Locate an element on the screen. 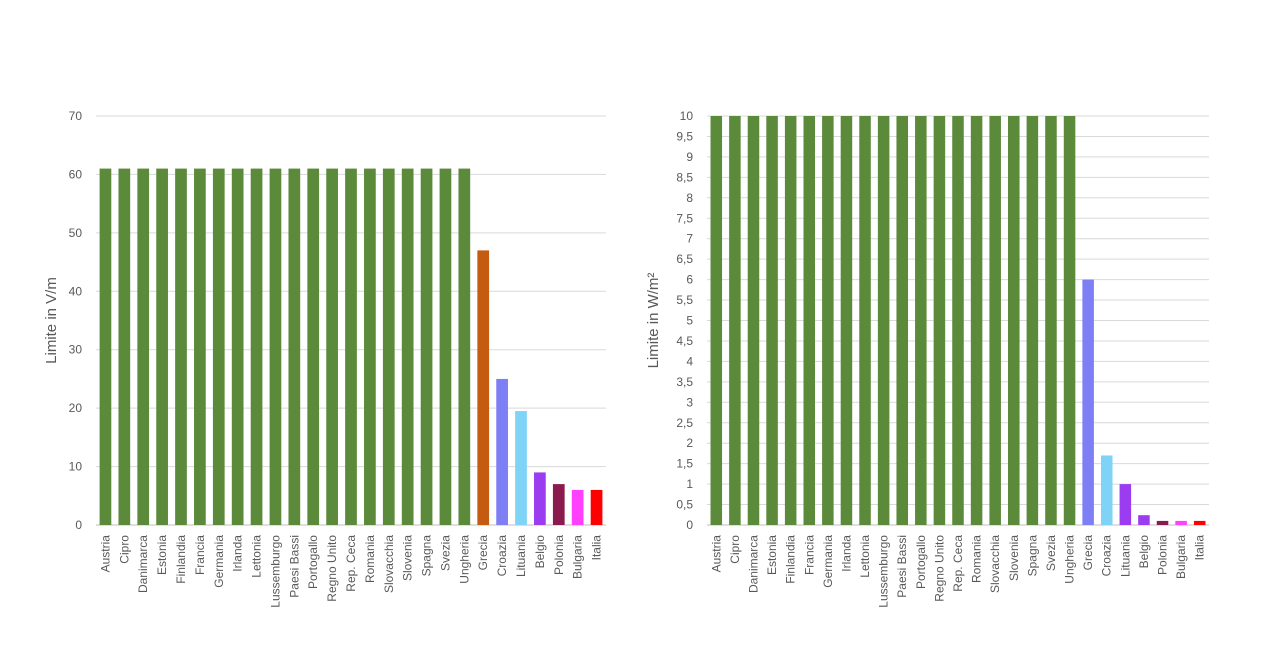  y-tick-label: 2,5 is located at coordinates (684, 423).